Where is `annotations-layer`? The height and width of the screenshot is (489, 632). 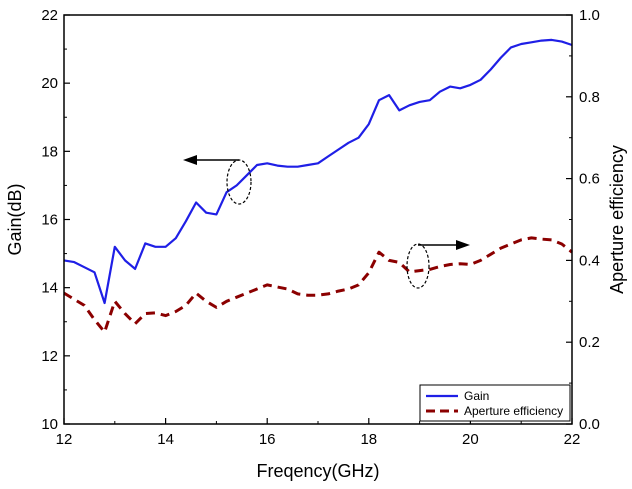 annotations-layer is located at coordinates (326, 222).